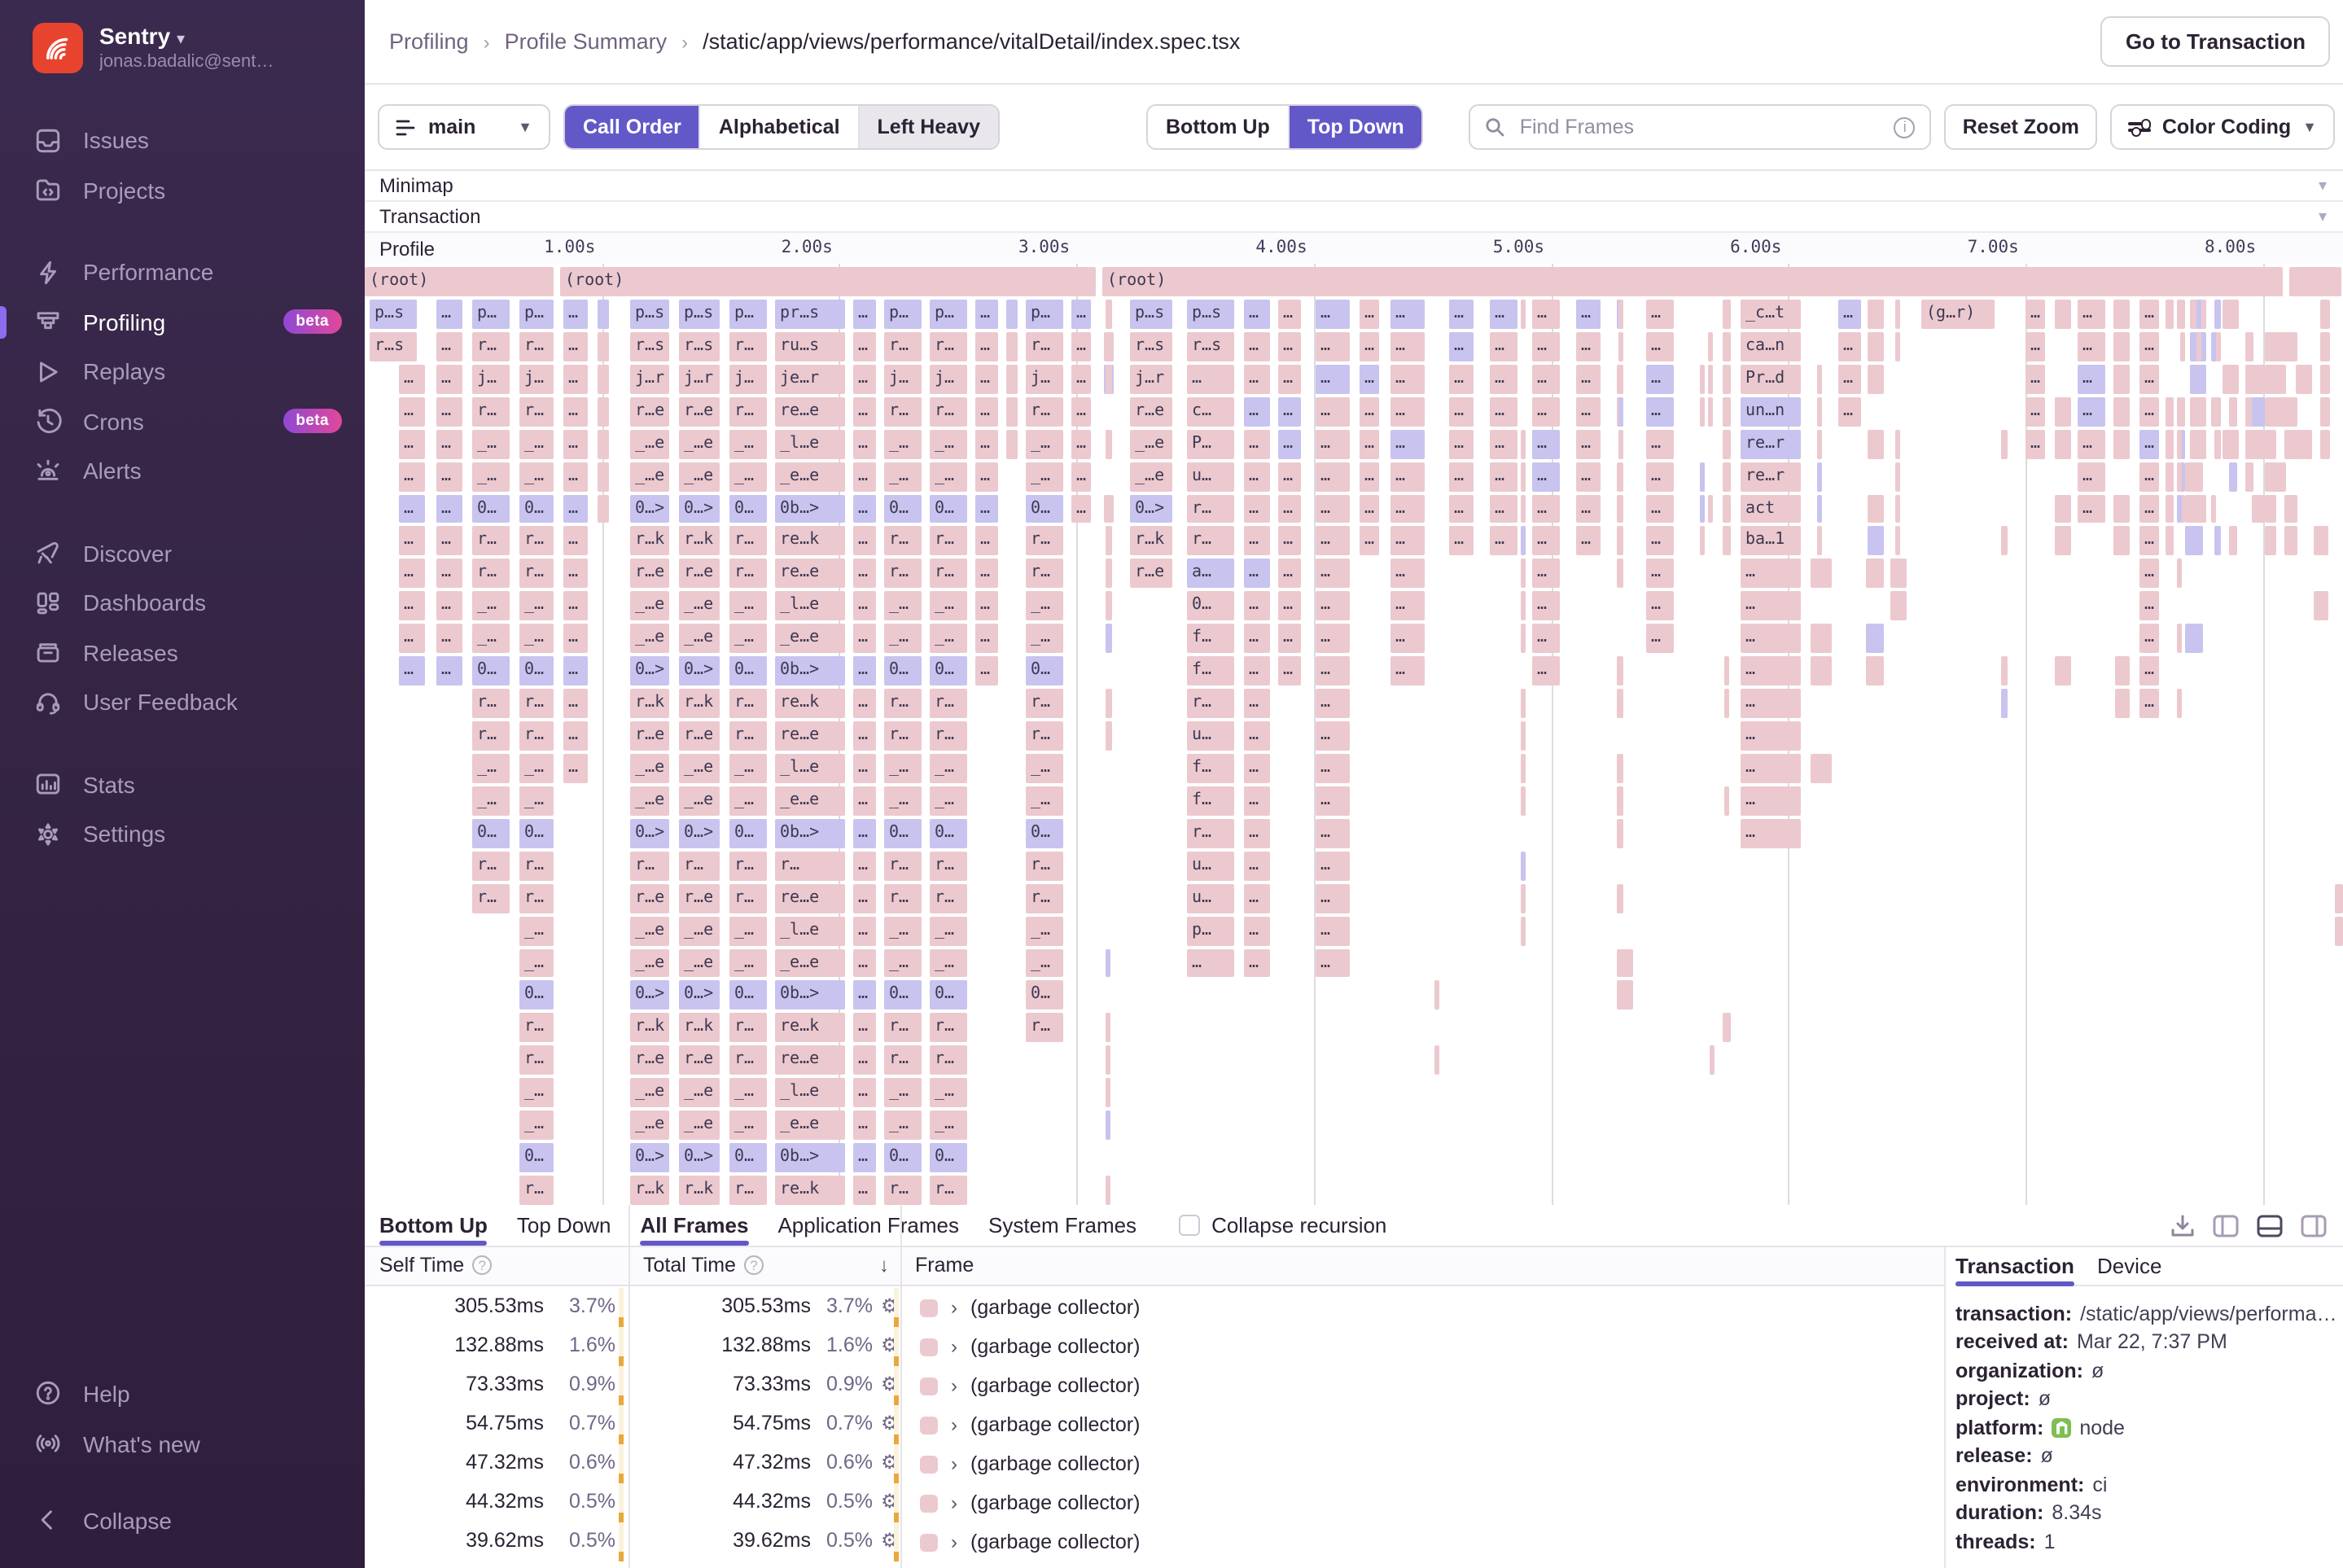 The width and height of the screenshot is (2343, 1568). I want to click on flame-frame: 0…>, so click(650, 833).